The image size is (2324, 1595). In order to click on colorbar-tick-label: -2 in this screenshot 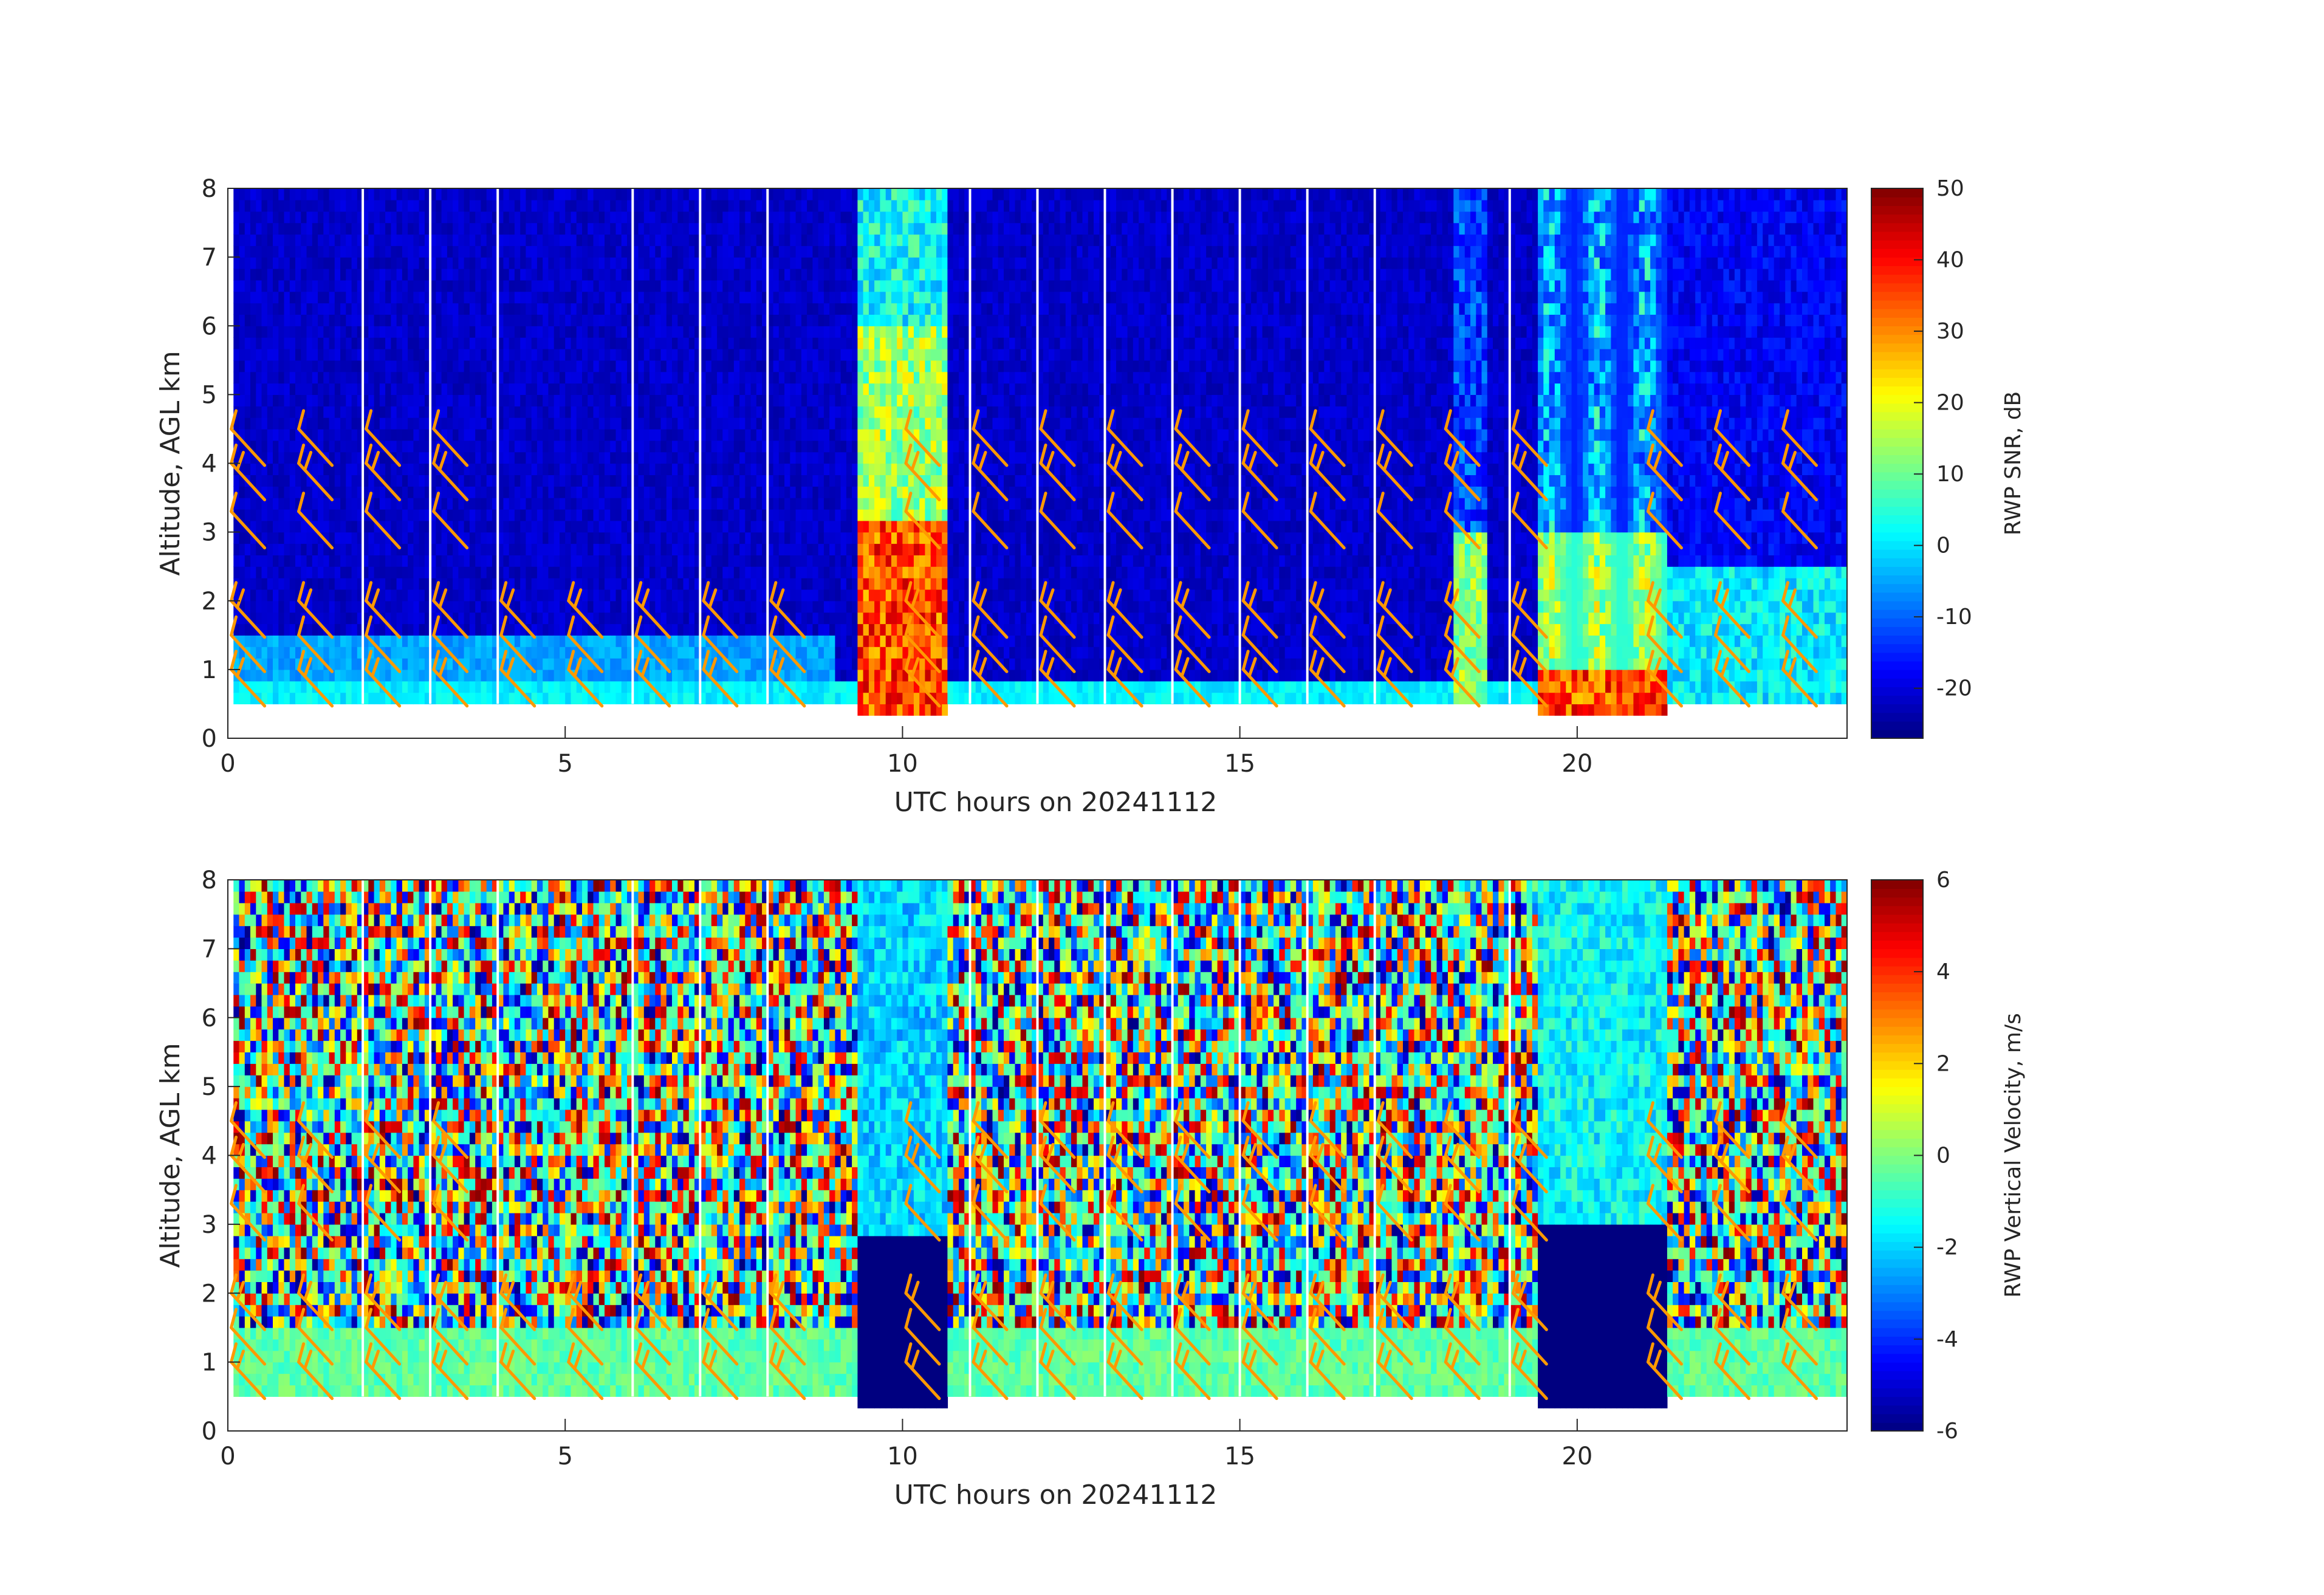, I will do `click(1947, 1247)`.